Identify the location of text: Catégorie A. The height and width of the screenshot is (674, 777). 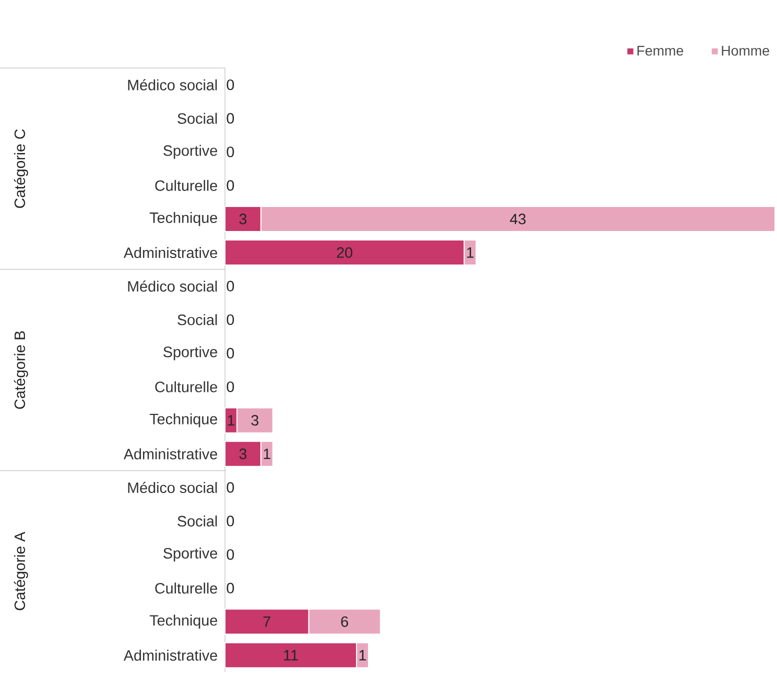
(21, 571).